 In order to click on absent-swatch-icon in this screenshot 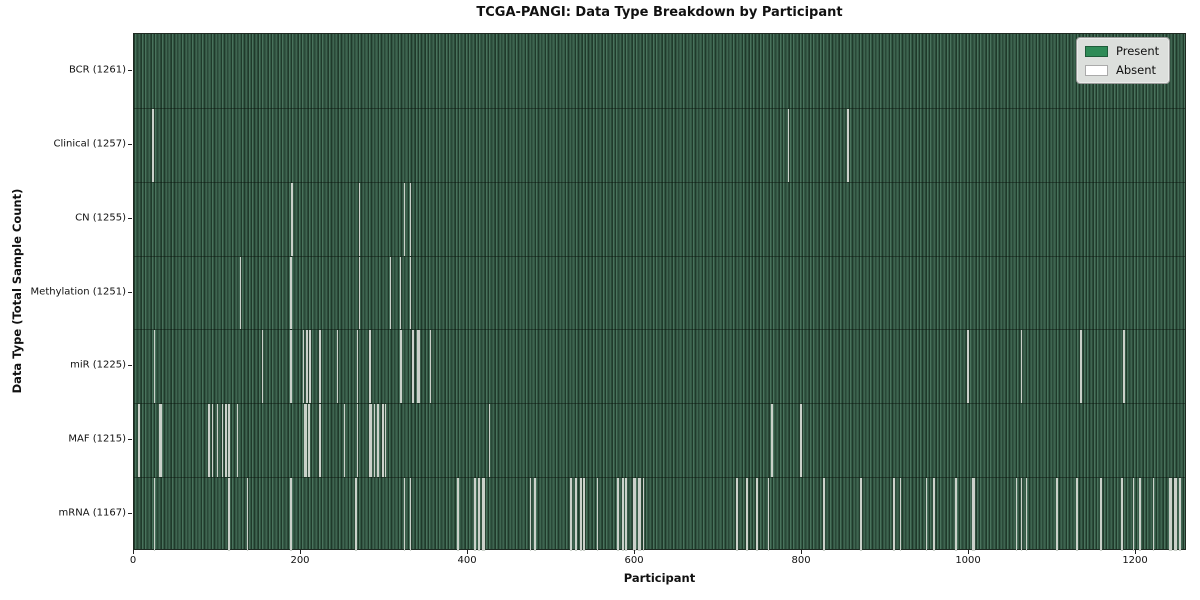, I will do `click(1096, 70)`.